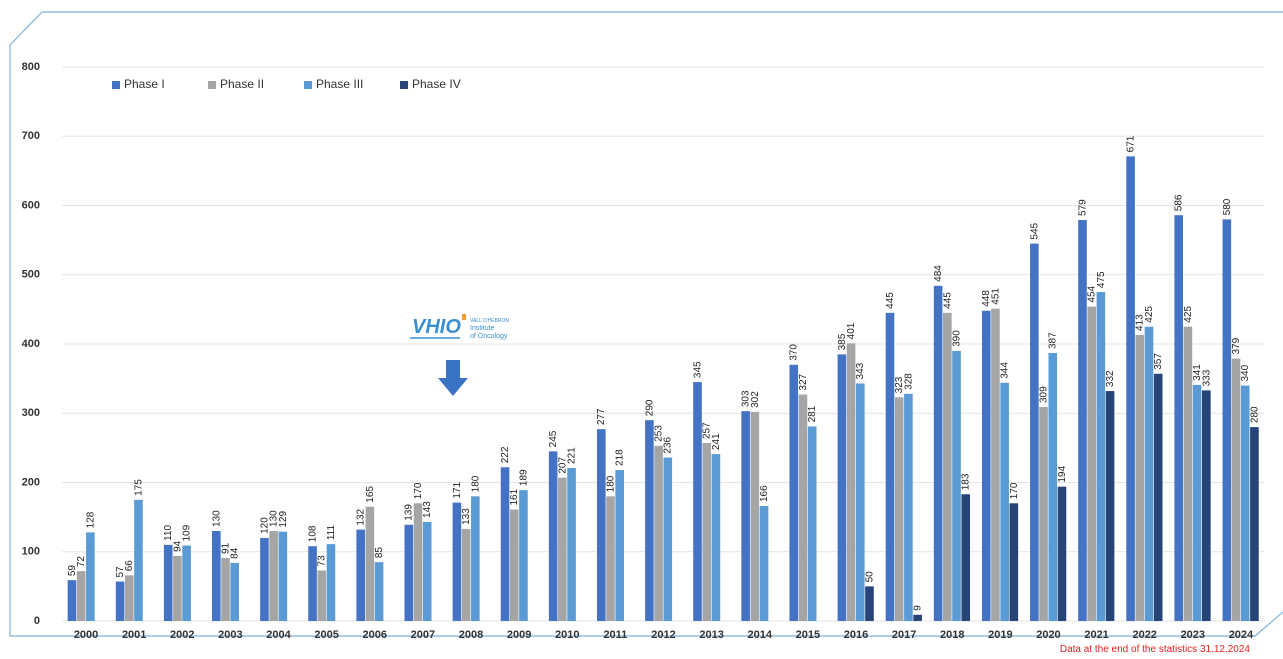 The width and height of the screenshot is (1283, 659). I want to click on data-label: 343, so click(860, 370).